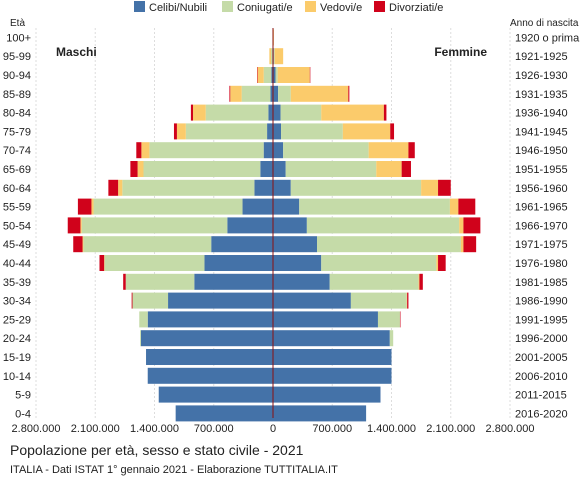 The width and height of the screenshot is (580, 485). I want to click on age-label: 0-4, so click(23, 414).